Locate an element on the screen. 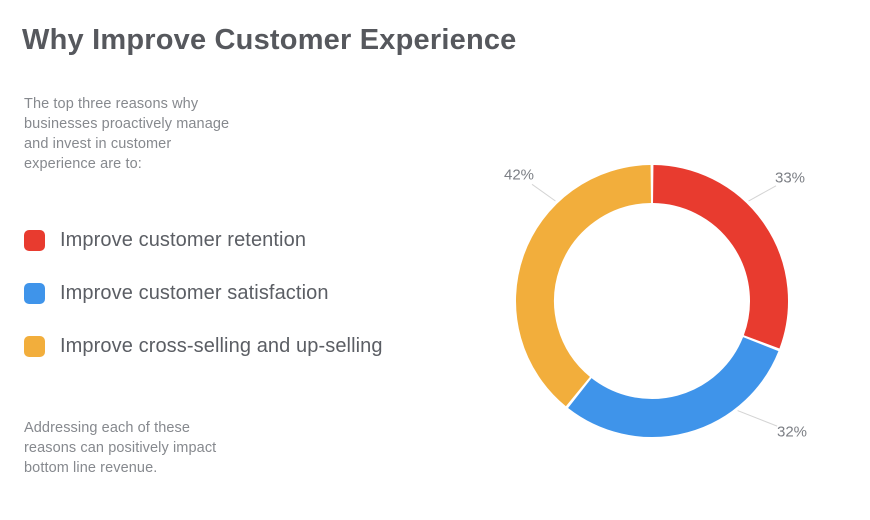 The height and width of the screenshot is (520, 870). legend-label-retention: Improve customer retention is located at coordinates (183, 240).